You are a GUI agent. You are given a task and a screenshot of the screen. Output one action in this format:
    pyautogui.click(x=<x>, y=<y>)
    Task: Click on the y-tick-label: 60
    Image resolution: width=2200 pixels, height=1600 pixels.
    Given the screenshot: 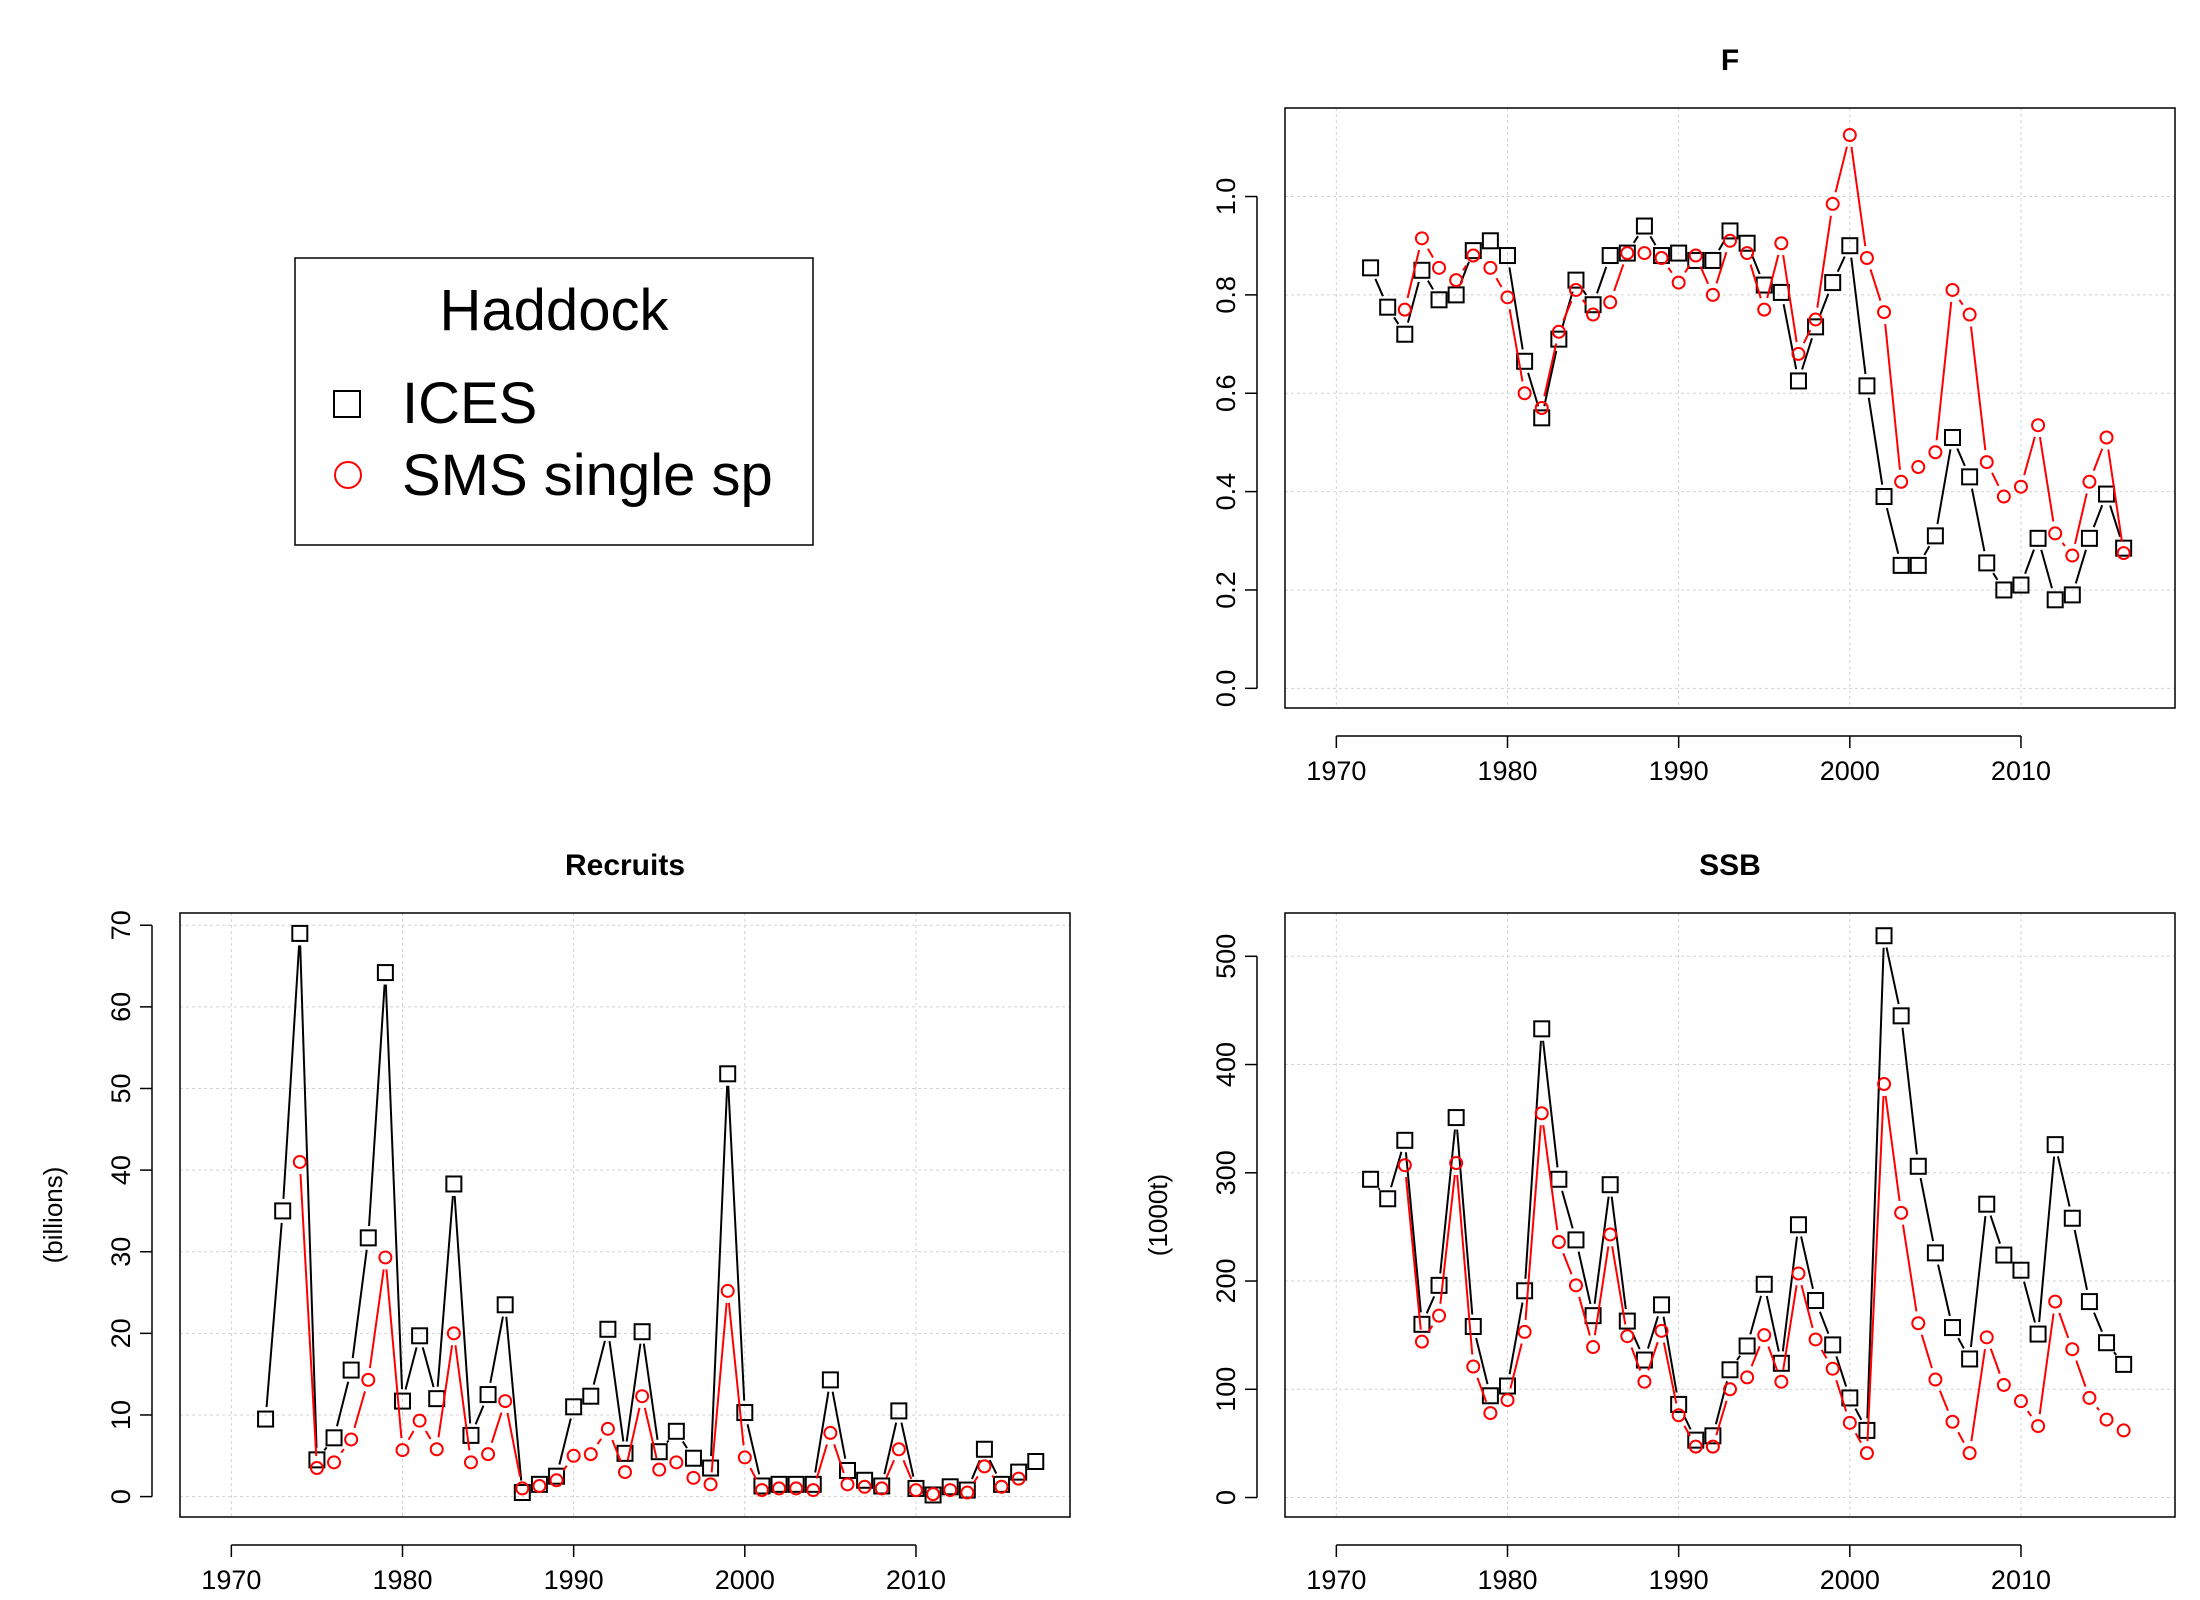 What is the action you would take?
    pyautogui.click(x=121, y=1007)
    